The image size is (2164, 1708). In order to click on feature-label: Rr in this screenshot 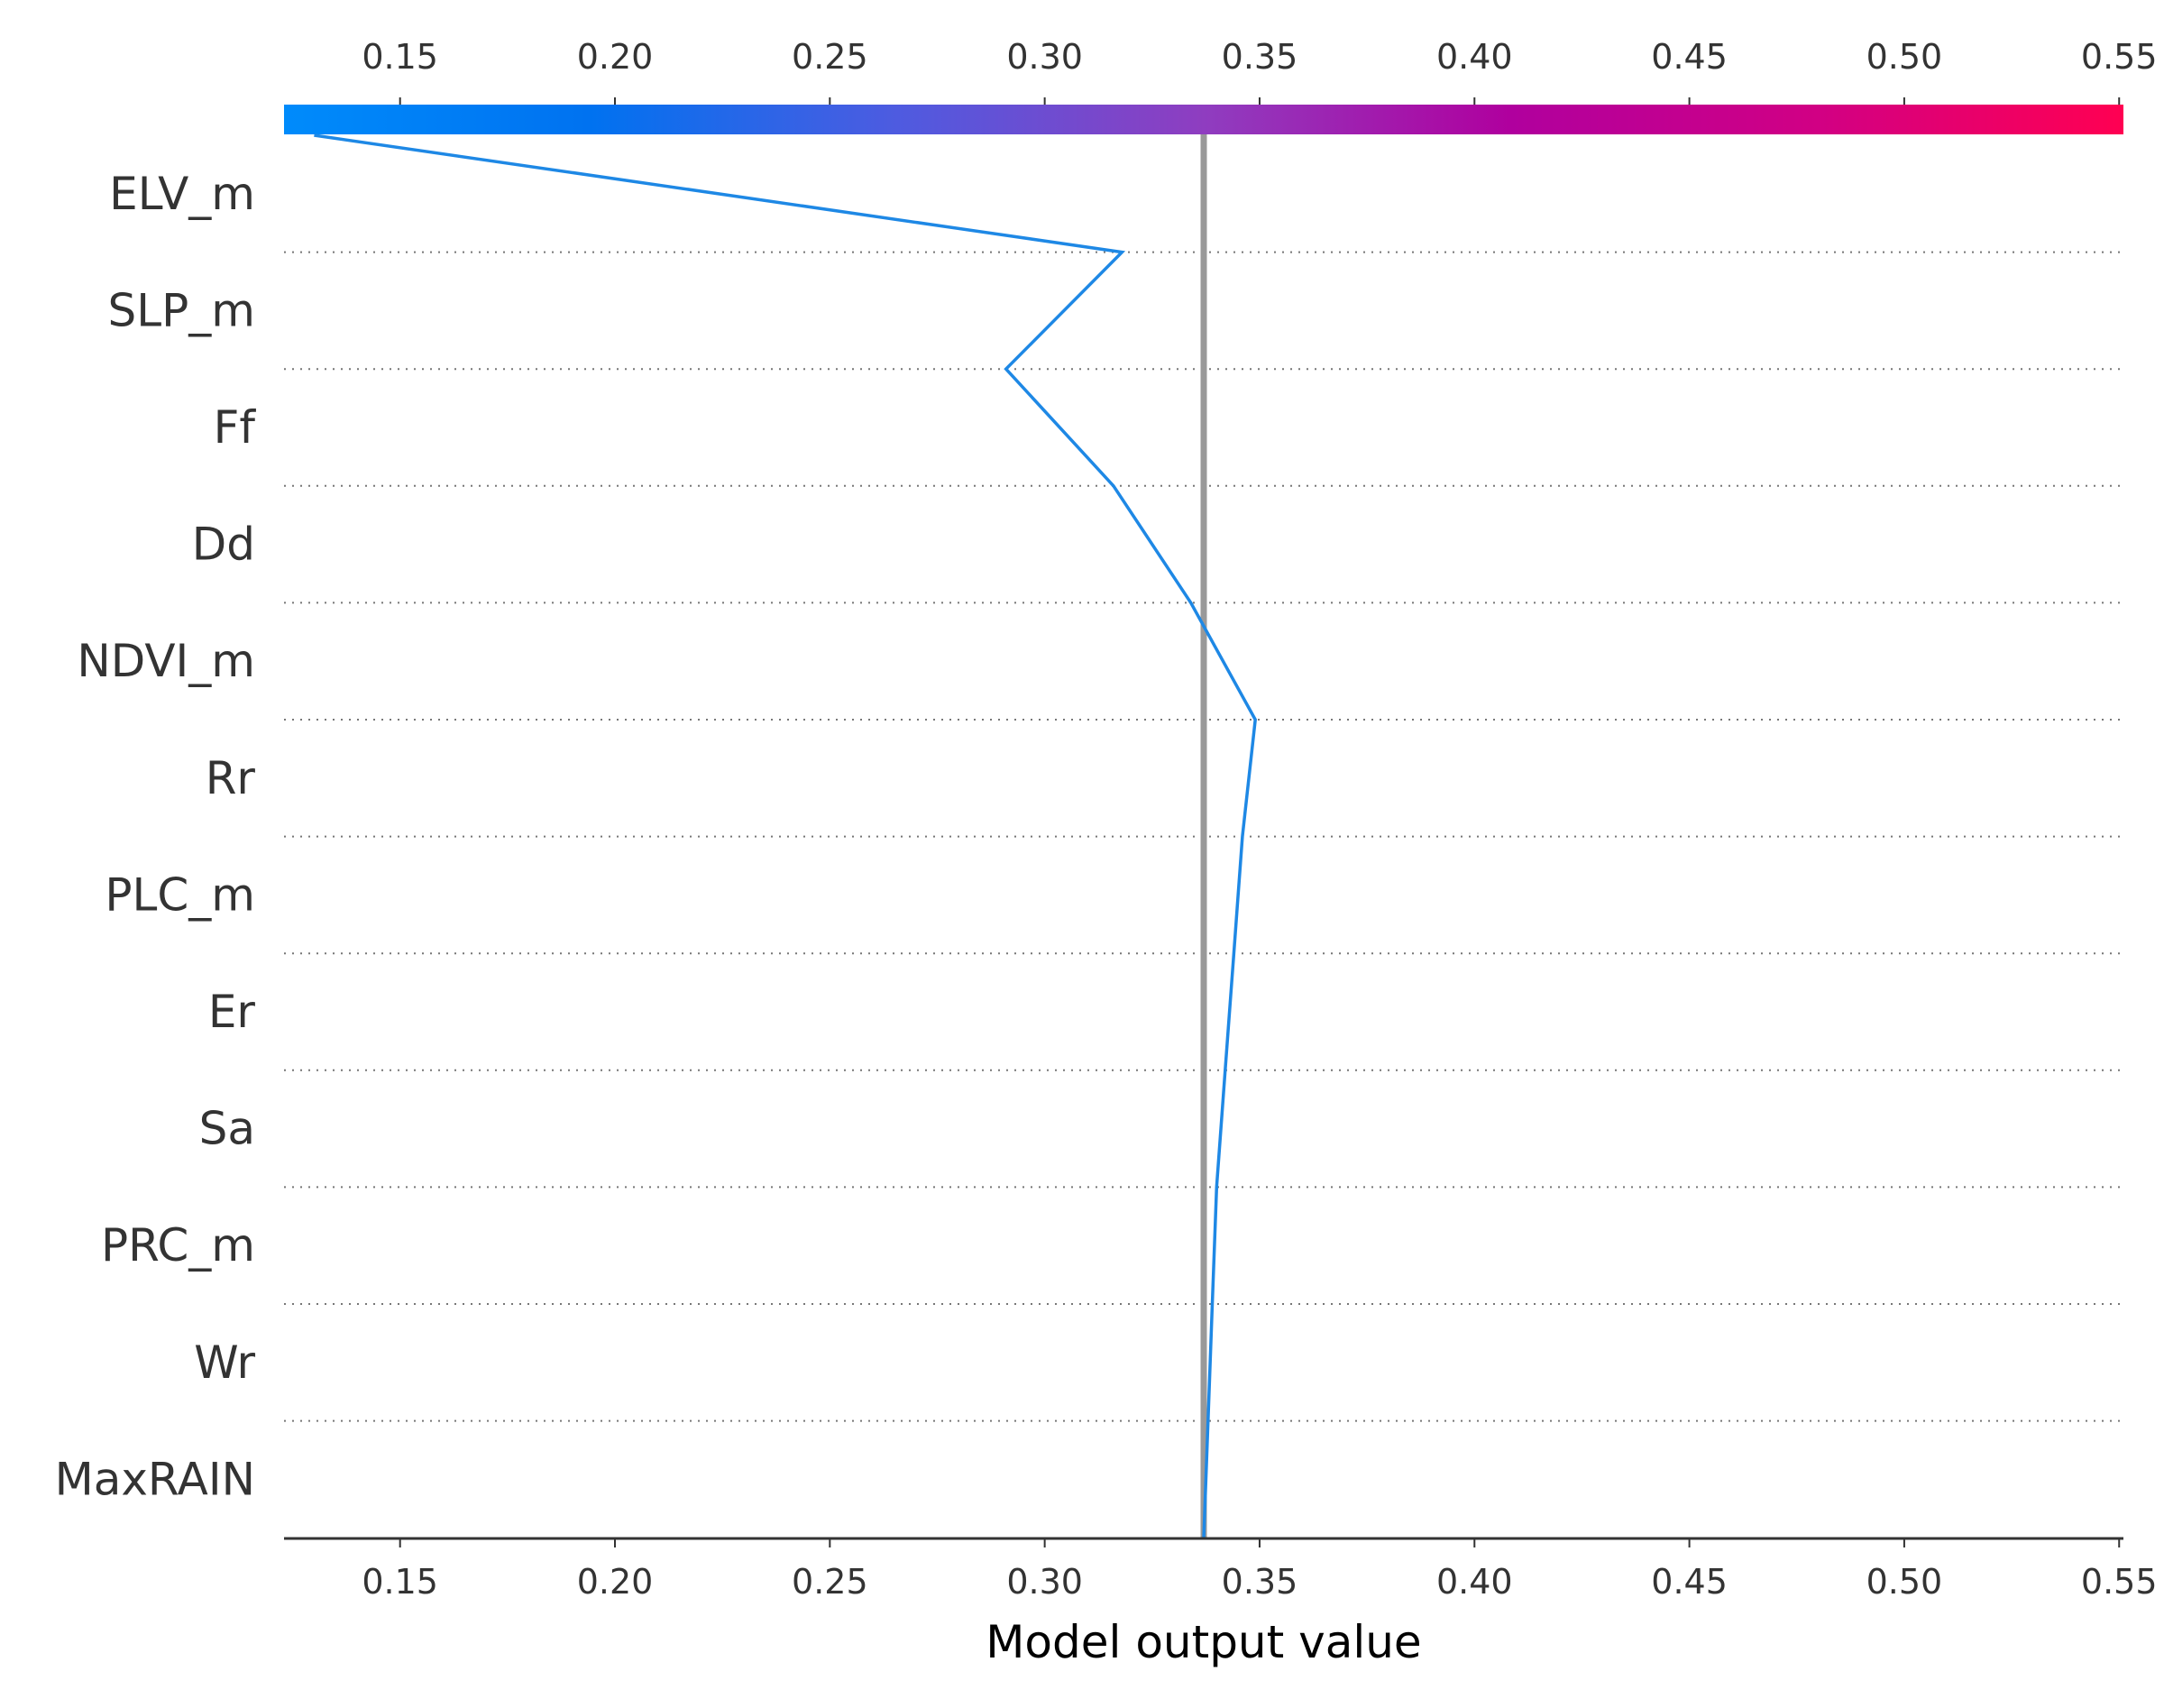, I will do `click(231, 778)`.